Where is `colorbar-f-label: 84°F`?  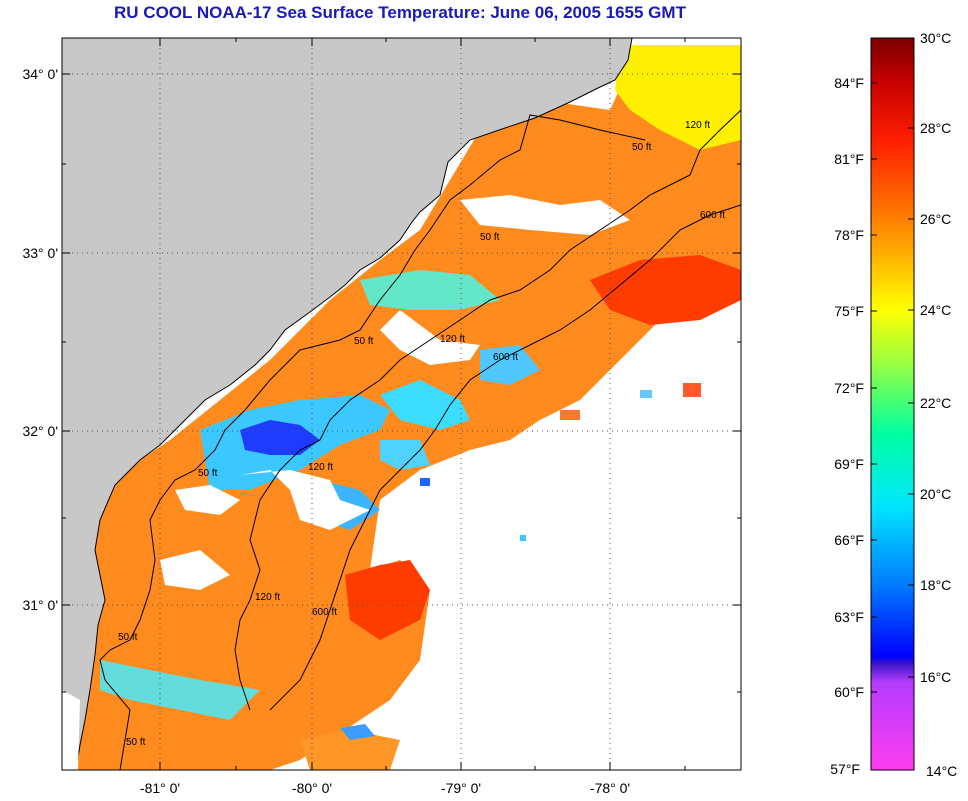
colorbar-f-label: 84°F is located at coordinates (849, 83).